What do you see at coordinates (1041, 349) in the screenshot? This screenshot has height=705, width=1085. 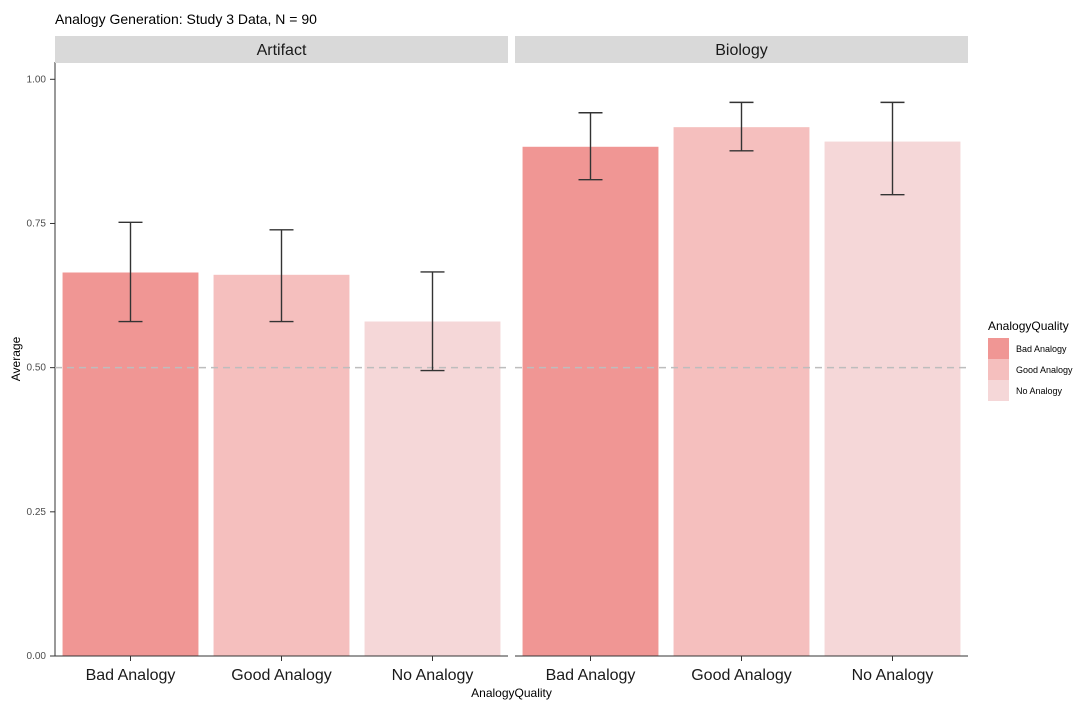 I see `legend-label: Bad Analogy` at bounding box center [1041, 349].